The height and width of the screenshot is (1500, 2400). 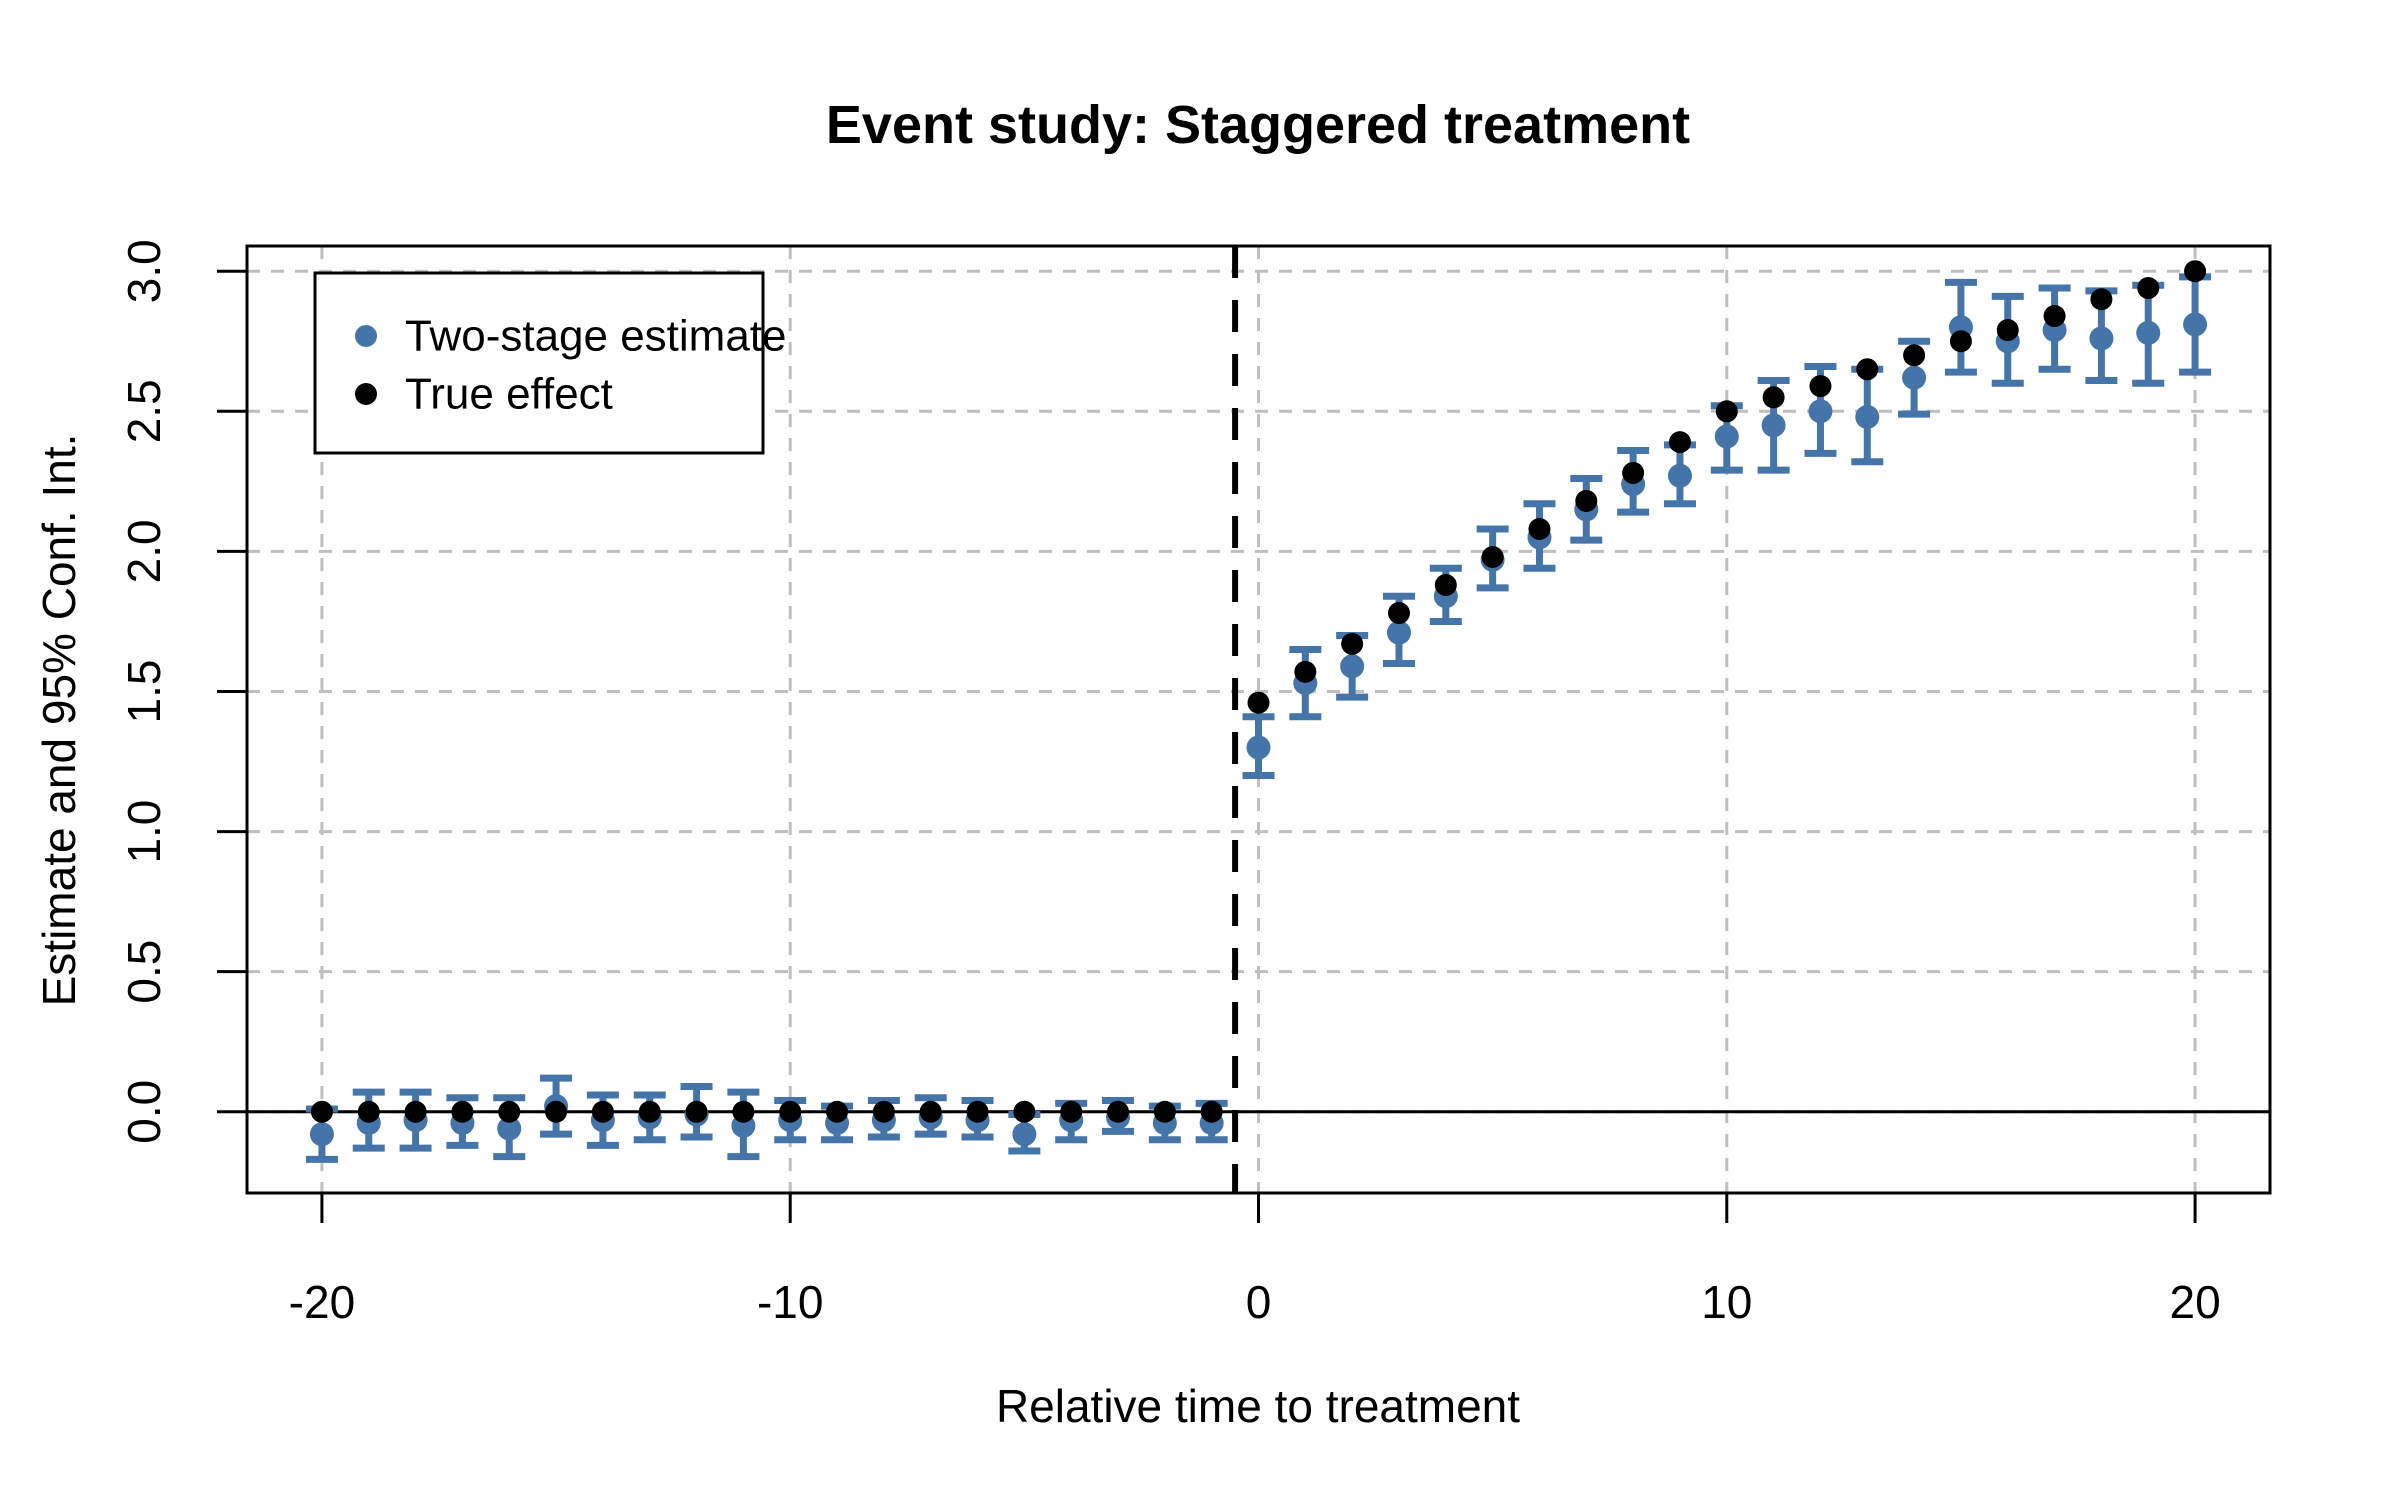 What do you see at coordinates (1258, 125) in the screenshot?
I see `chart-title: Event study: Staggered treatment` at bounding box center [1258, 125].